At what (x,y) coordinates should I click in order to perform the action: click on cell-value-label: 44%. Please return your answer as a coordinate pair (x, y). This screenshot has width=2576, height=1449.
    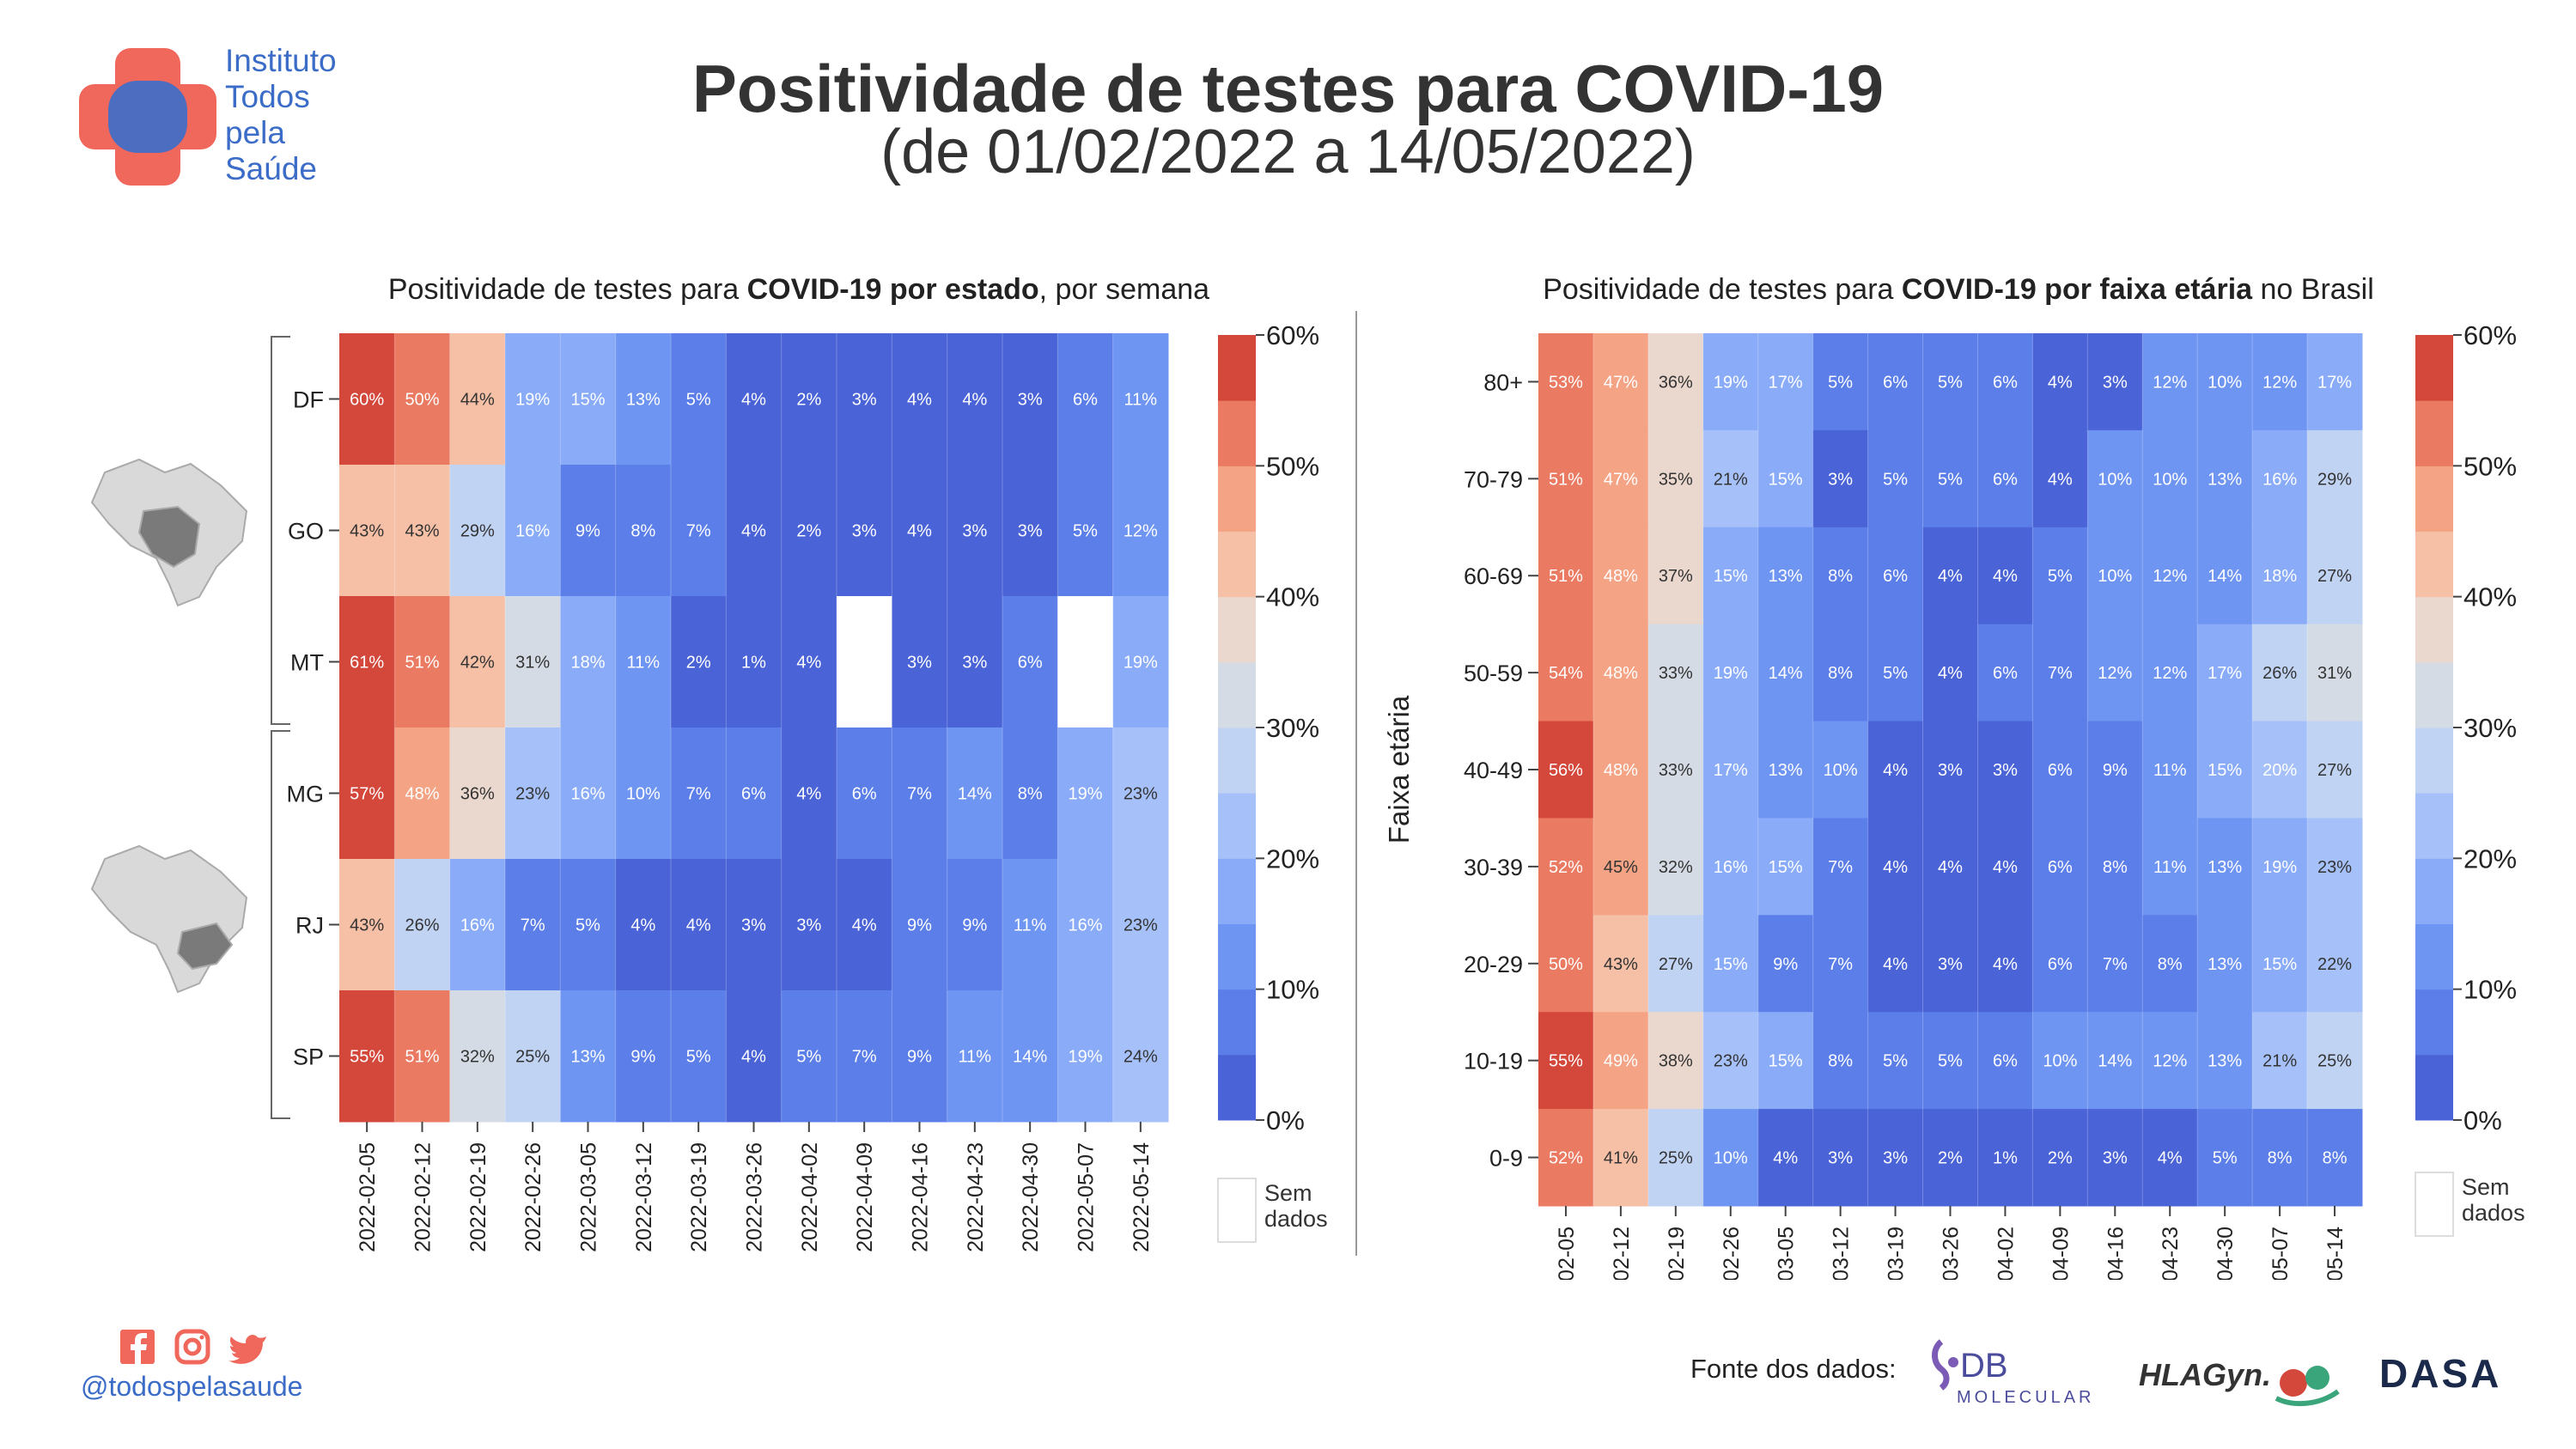
    Looking at the image, I should click on (477, 400).